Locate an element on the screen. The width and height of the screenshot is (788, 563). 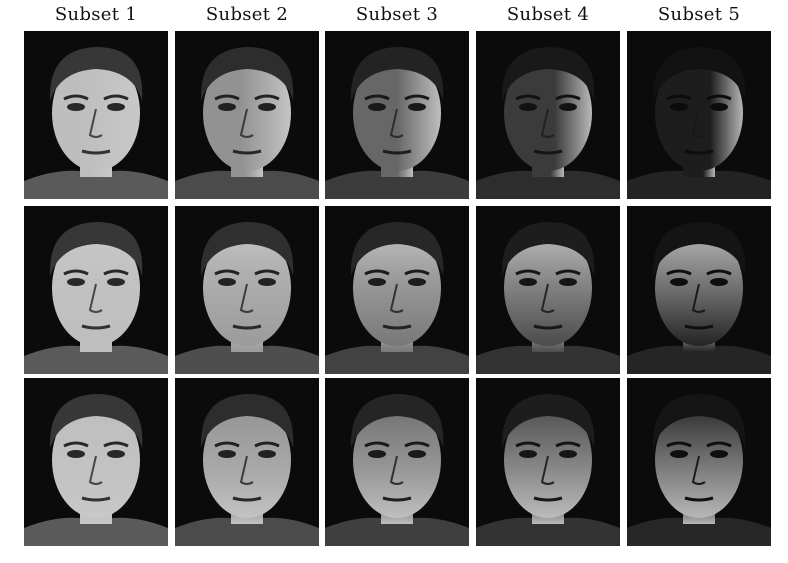
face-image-r3-c5 is located at coordinates (699, 462).